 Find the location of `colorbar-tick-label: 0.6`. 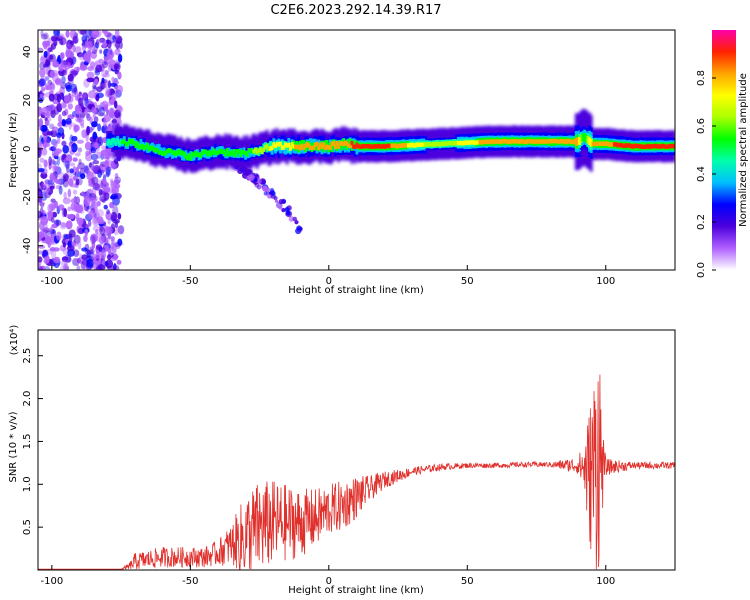

colorbar-tick-label: 0.6 is located at coordinates (701, 126).